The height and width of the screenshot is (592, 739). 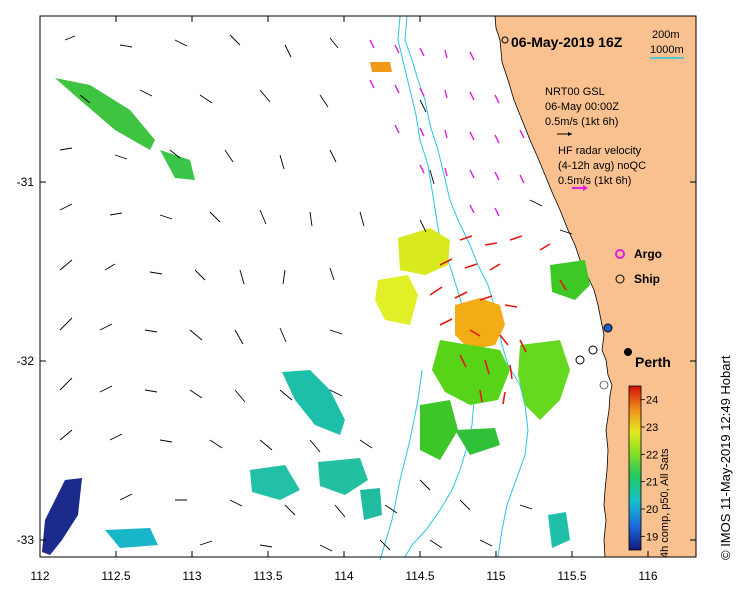 What do you see at coordinates (39, 576) in the screenshot?
I see `x-tick-112: 112` at bounding box center [39, 576].